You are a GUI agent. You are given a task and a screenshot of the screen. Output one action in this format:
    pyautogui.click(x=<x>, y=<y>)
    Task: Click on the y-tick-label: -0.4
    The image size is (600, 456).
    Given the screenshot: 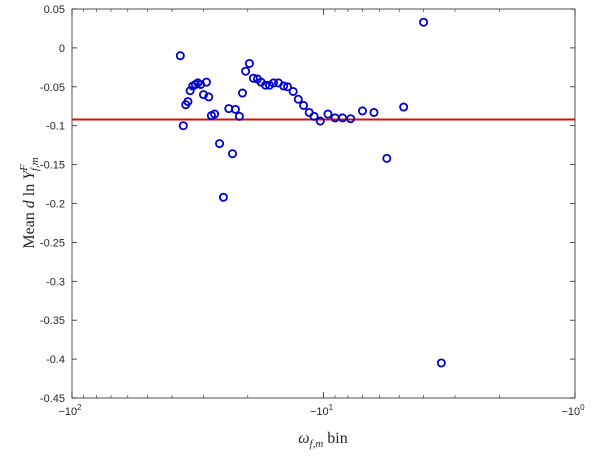 What is the action you would take?
    pyautogui.click(x=55, y=360)
    